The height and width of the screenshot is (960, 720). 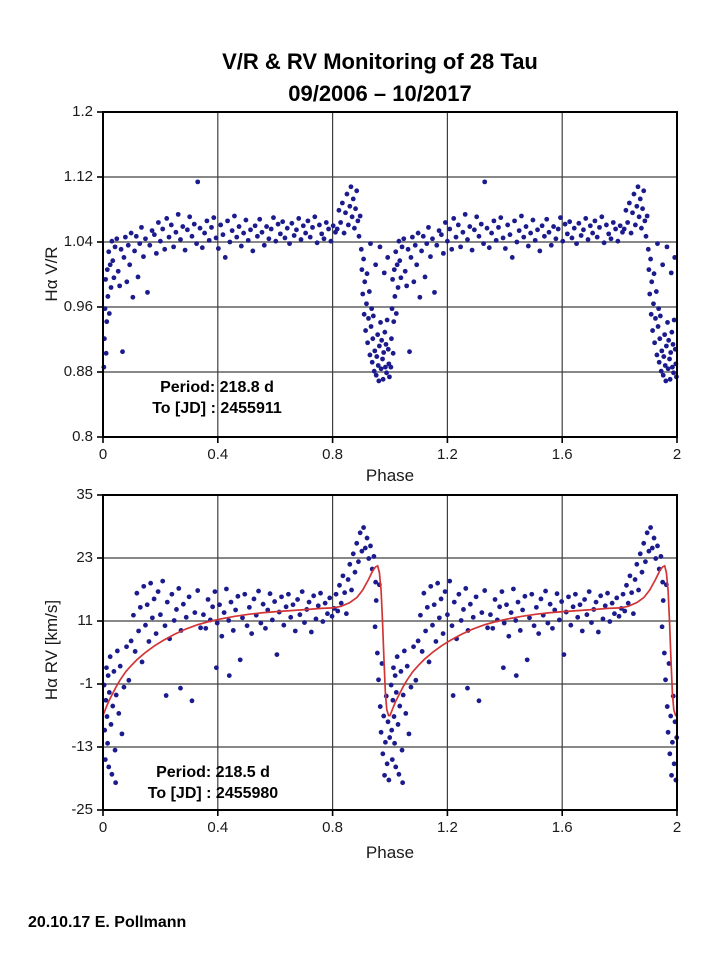 What do you see at coordinates (51, 274) in the screenshot?
I see `vr-y-axis-title: Hα V/R` at bounding box center [51, 274].